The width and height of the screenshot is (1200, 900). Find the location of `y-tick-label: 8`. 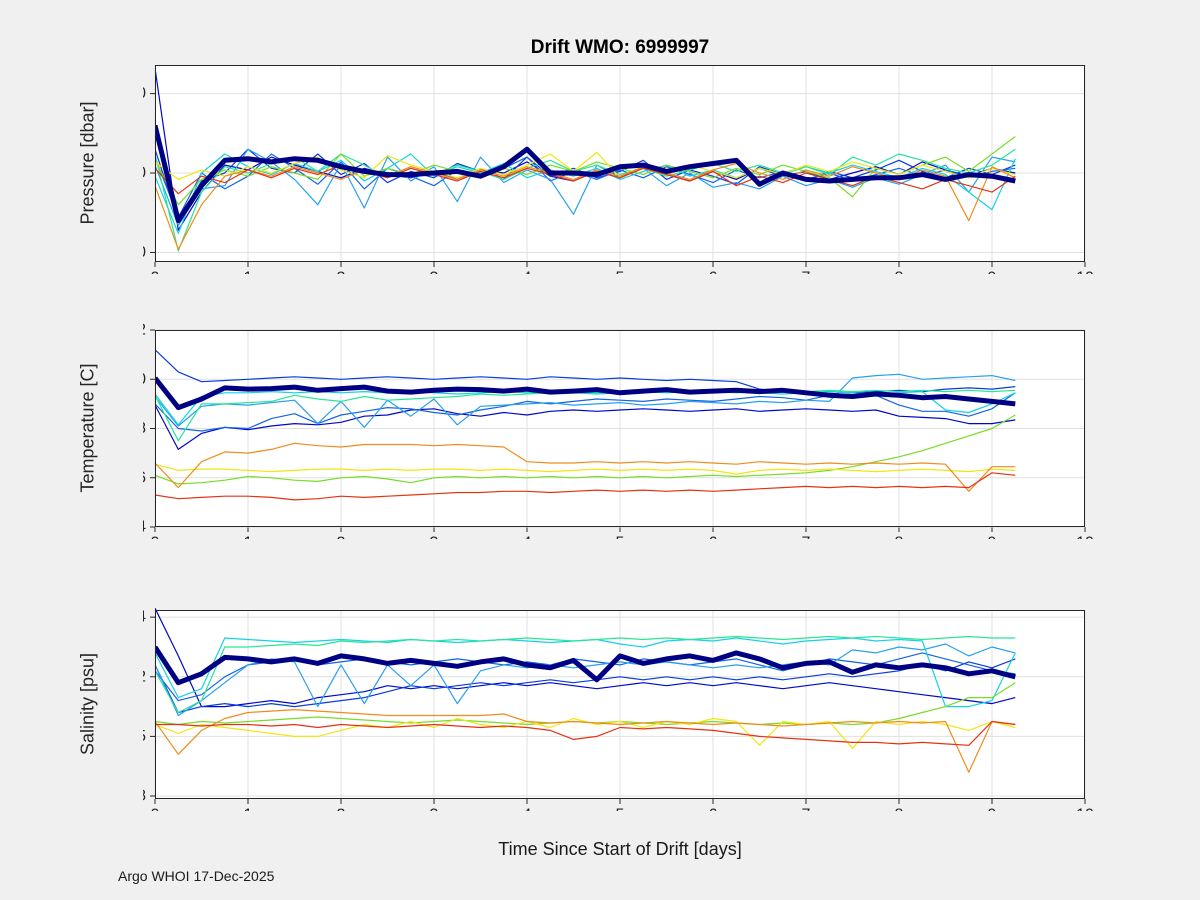

y-tick-label: 8 is located at coordinates (144, 428).